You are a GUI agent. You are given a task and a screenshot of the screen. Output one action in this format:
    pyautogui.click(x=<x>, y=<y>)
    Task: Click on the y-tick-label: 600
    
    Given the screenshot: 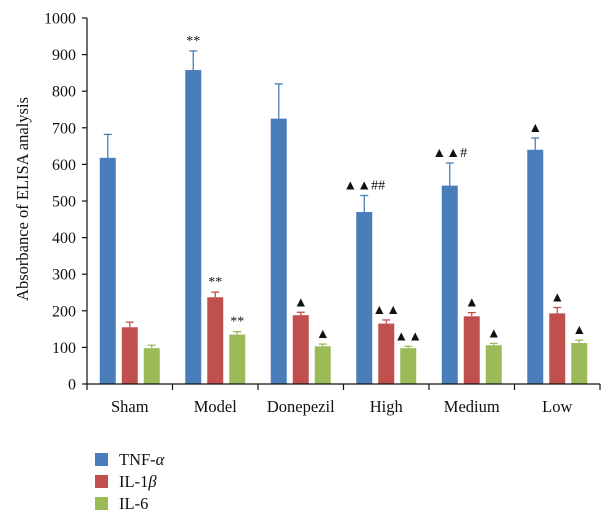 What is the action you would take?
    pyautogui.click(x=64, y=165)
    